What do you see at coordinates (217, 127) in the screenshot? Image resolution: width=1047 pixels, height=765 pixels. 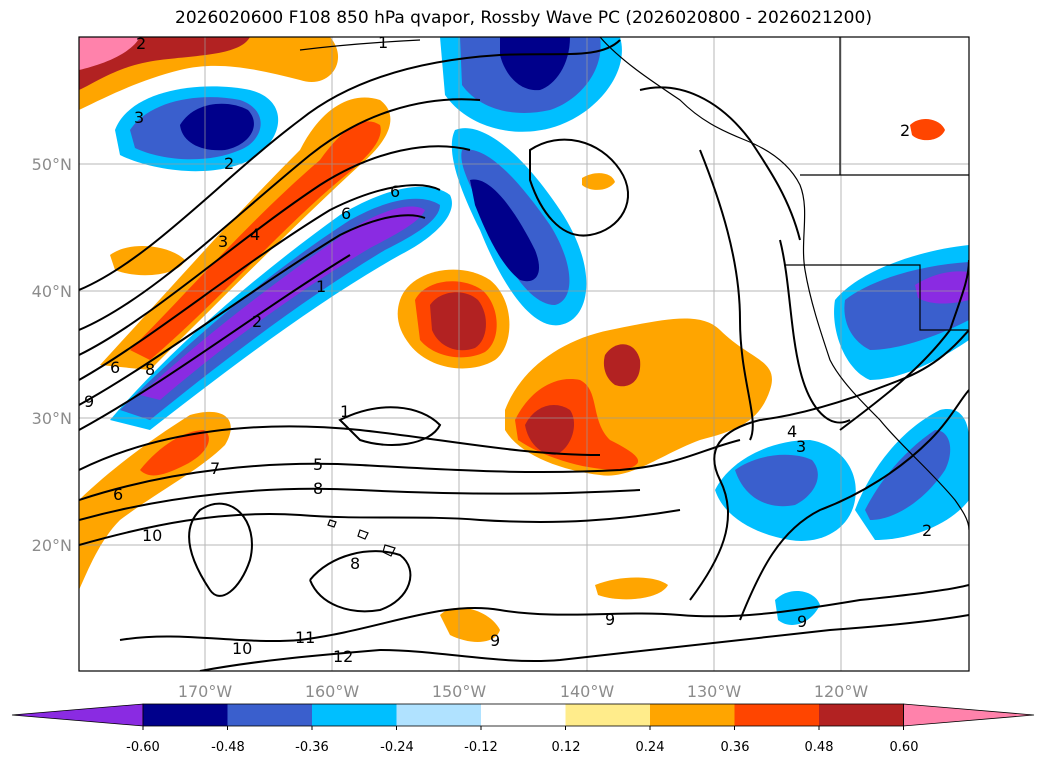 I see `anomaly-negative-topleft-core` at bounding box center [217, 127].